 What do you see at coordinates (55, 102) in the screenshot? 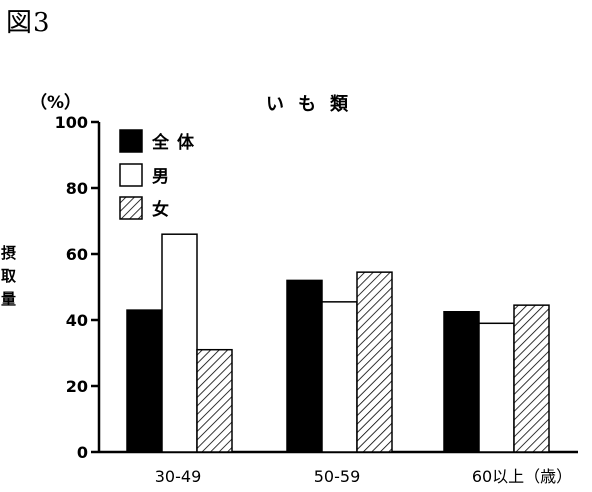
I see `unit-label: （%）` at bounding box center [55, 102].